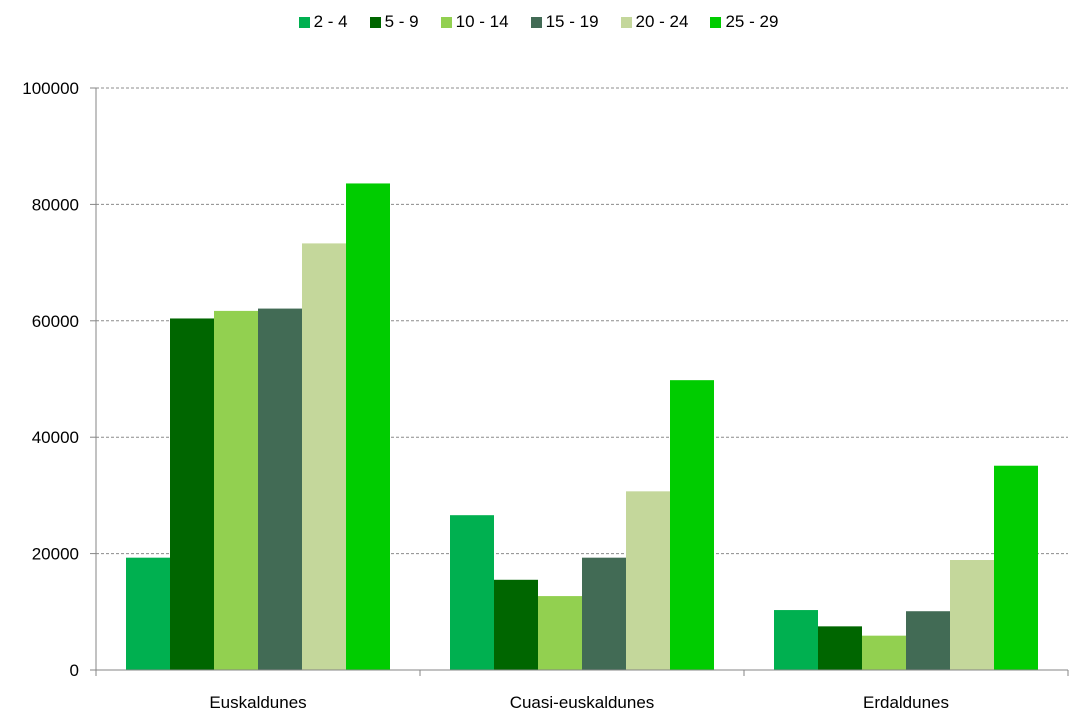 This screenshot has width=1077, height=715. I want to click on legend-item: 25 - 29, so click(744, 22).